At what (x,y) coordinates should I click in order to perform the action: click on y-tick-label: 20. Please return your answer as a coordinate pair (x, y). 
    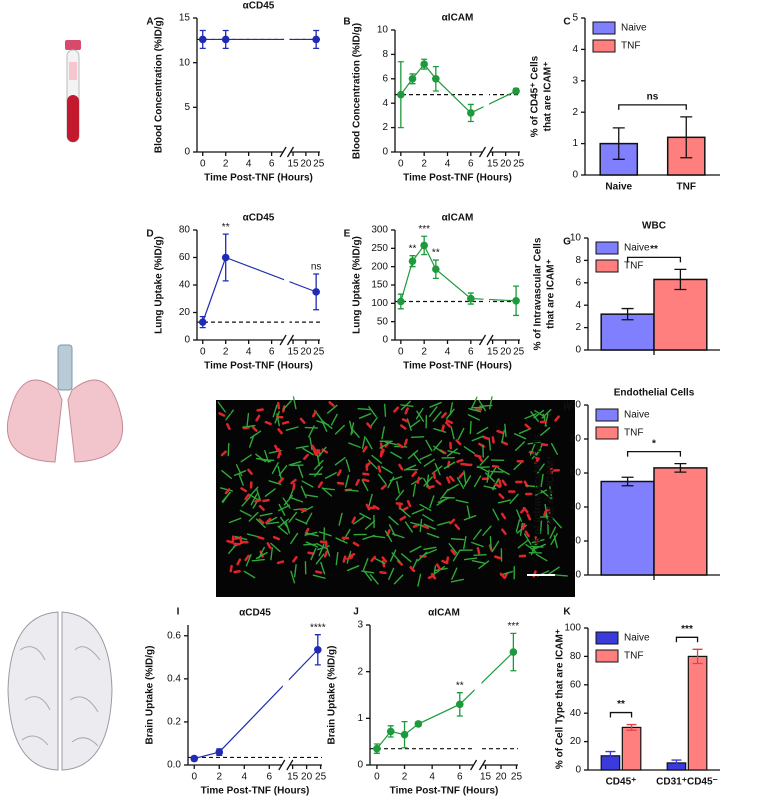
    Looking at the image, I should click on (185, 312).